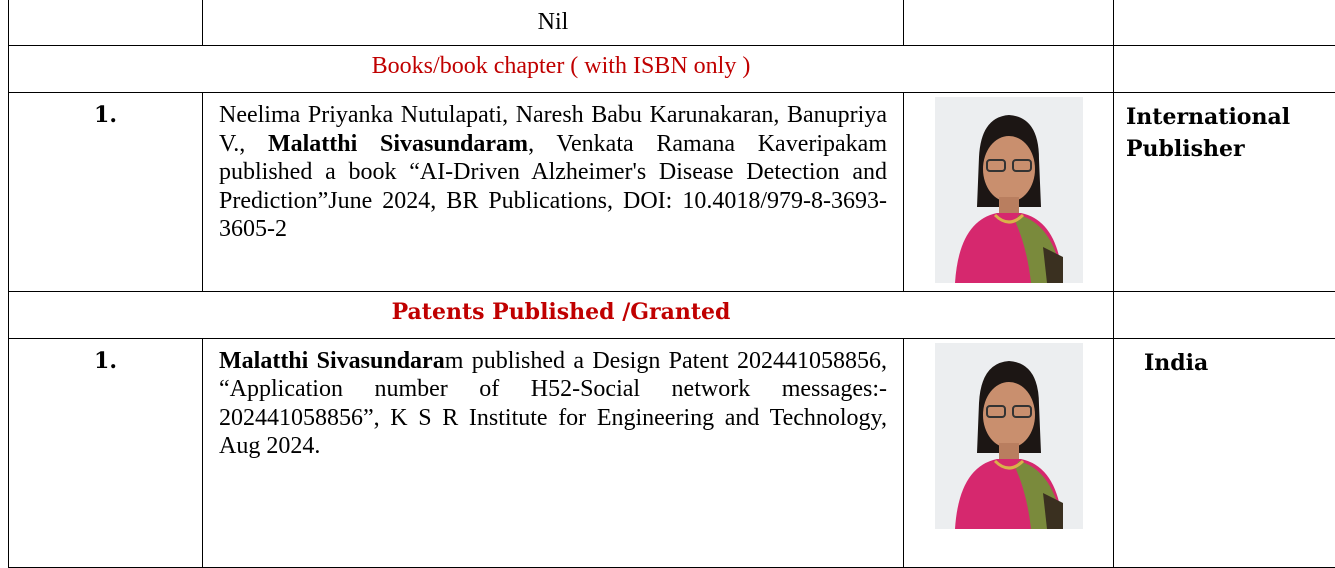  I want to click on section-heading: Books/book chapter ( with ISBN only ), so click(561, 69).